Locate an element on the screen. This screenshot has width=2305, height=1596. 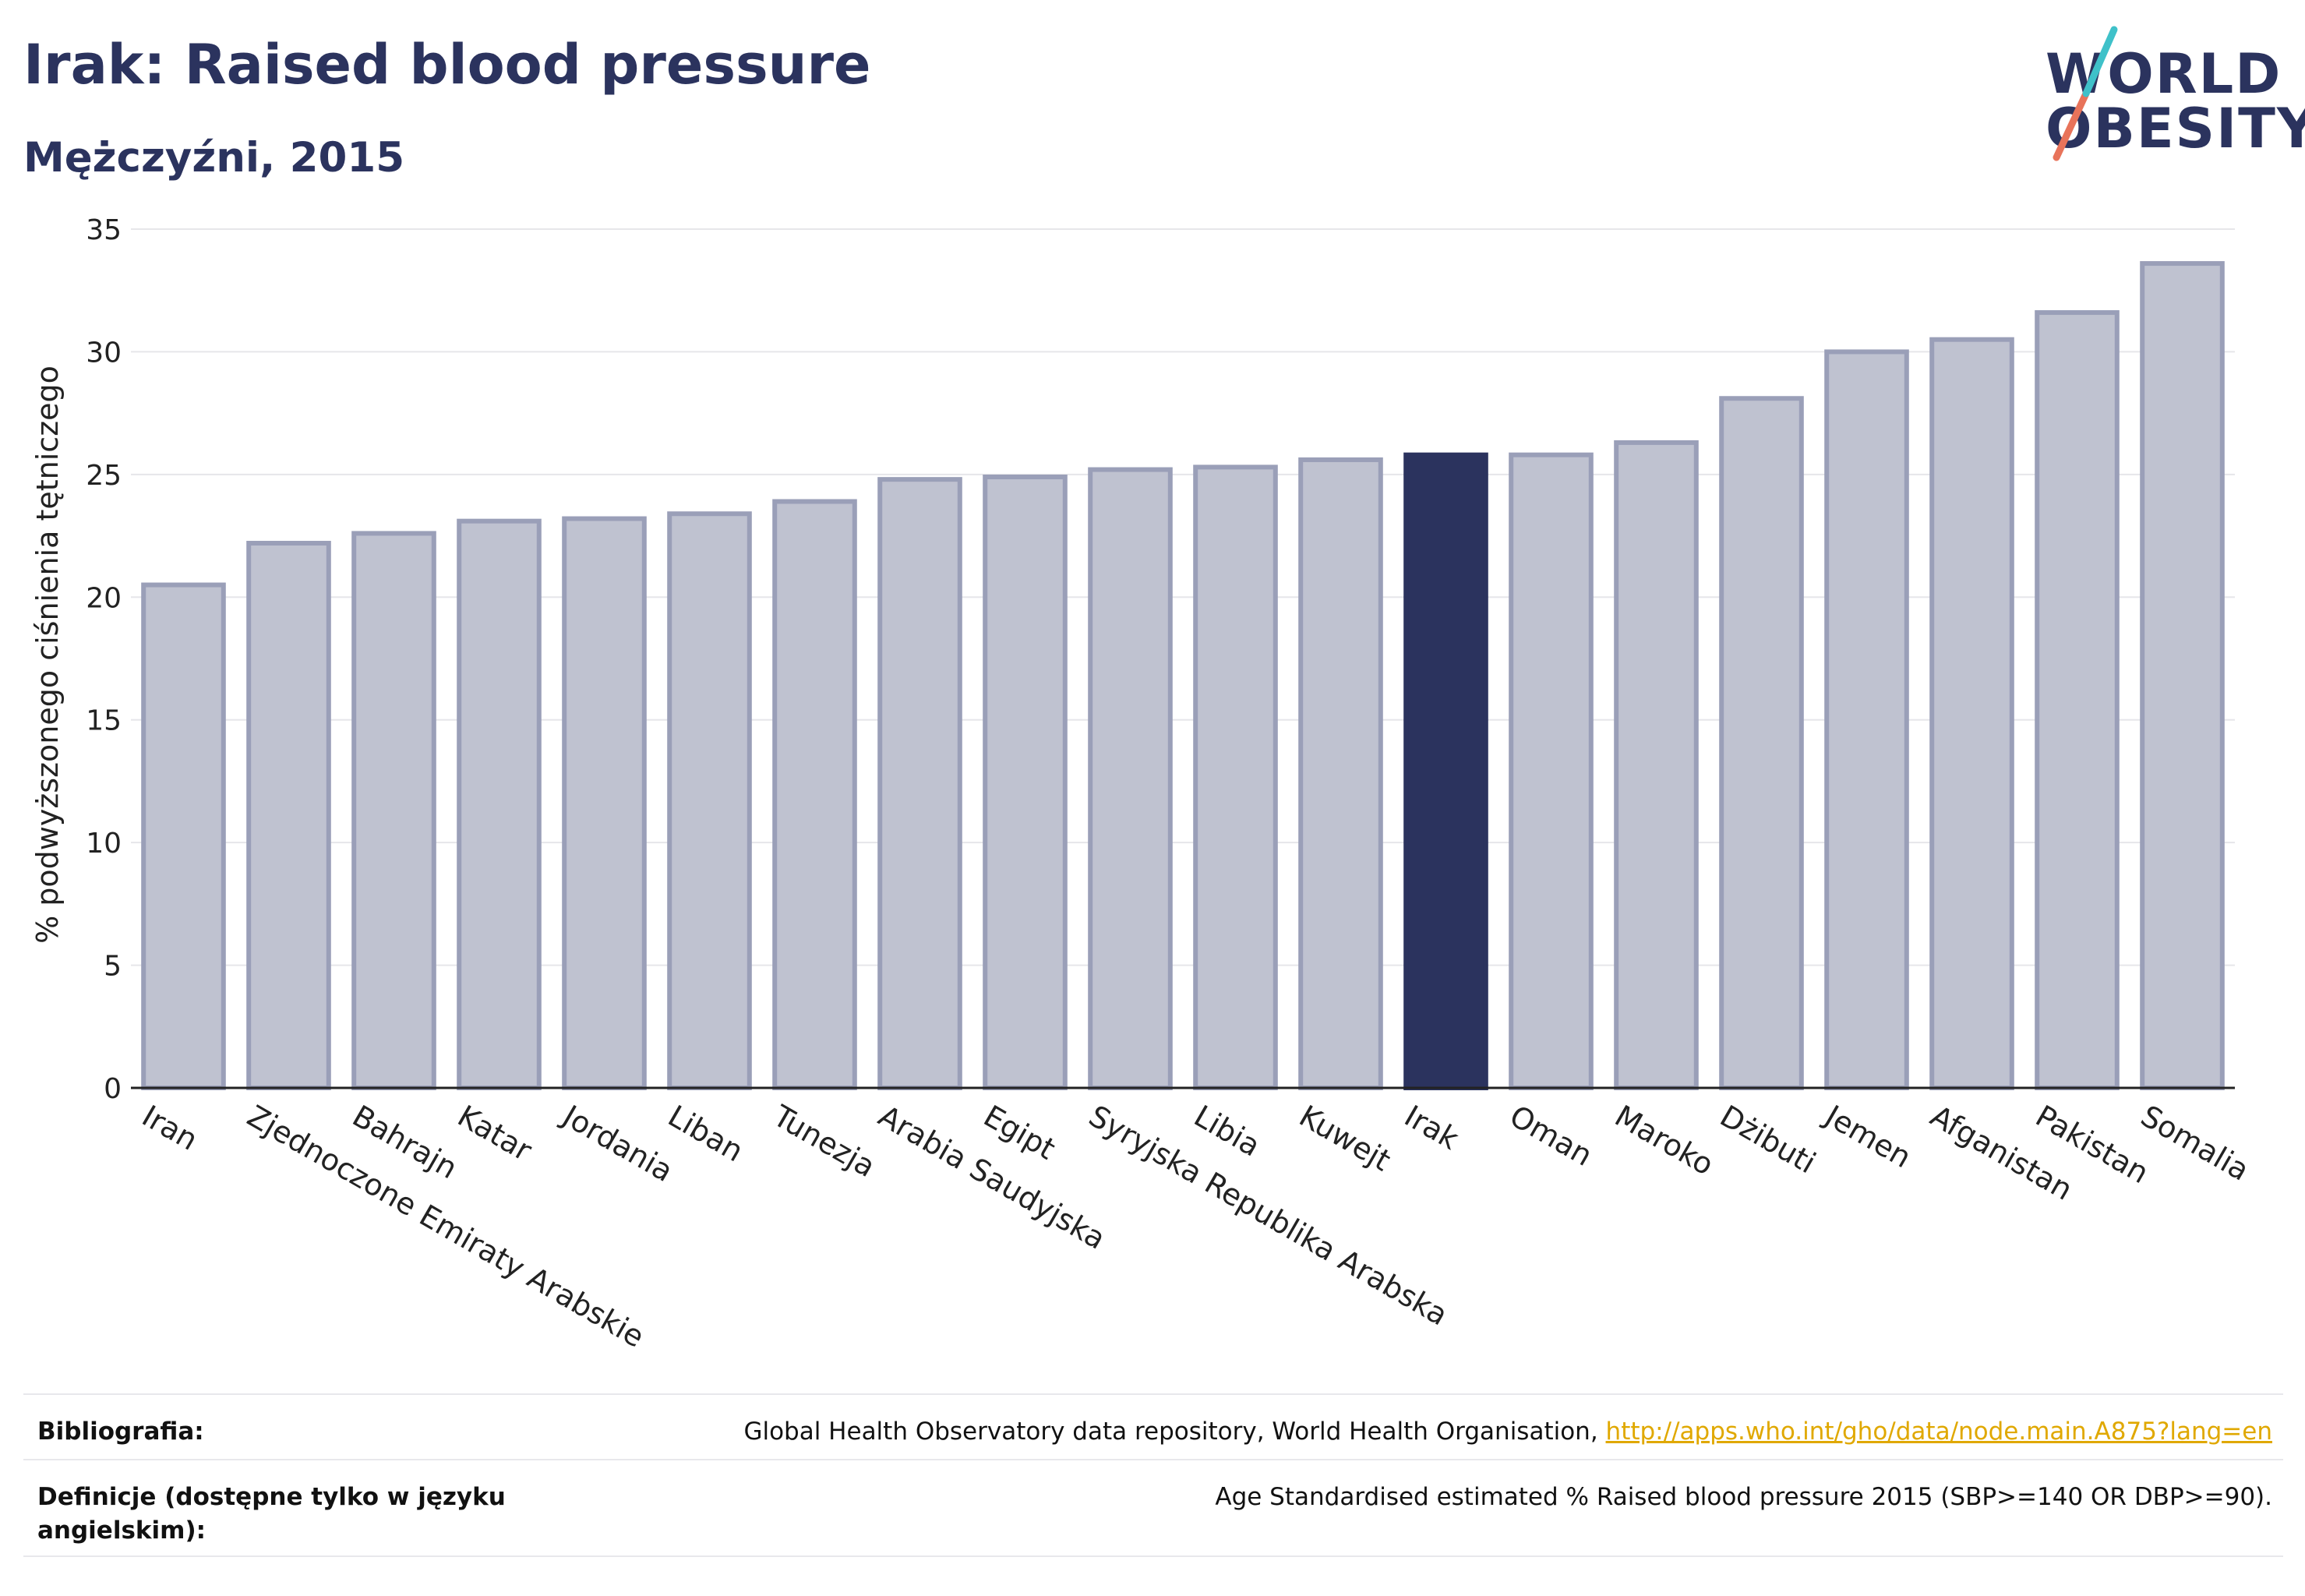
bar-zjednoczone-emiraty-arabskie is located at coordinates (288, 815).